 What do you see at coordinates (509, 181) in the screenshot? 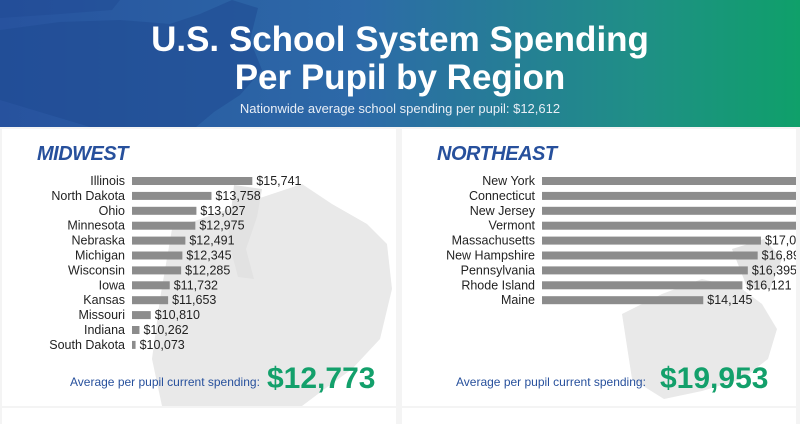
I see `northeast-category-label: New York` at bounding box center [509, 181].